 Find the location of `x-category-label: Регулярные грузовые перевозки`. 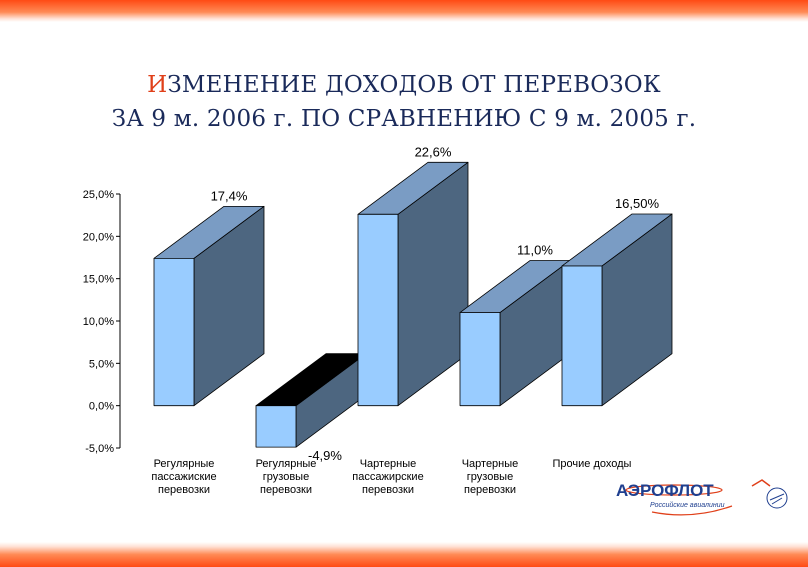

x-category-label: Регулярные грузовые перевозки is located at coordinates (286, 477).